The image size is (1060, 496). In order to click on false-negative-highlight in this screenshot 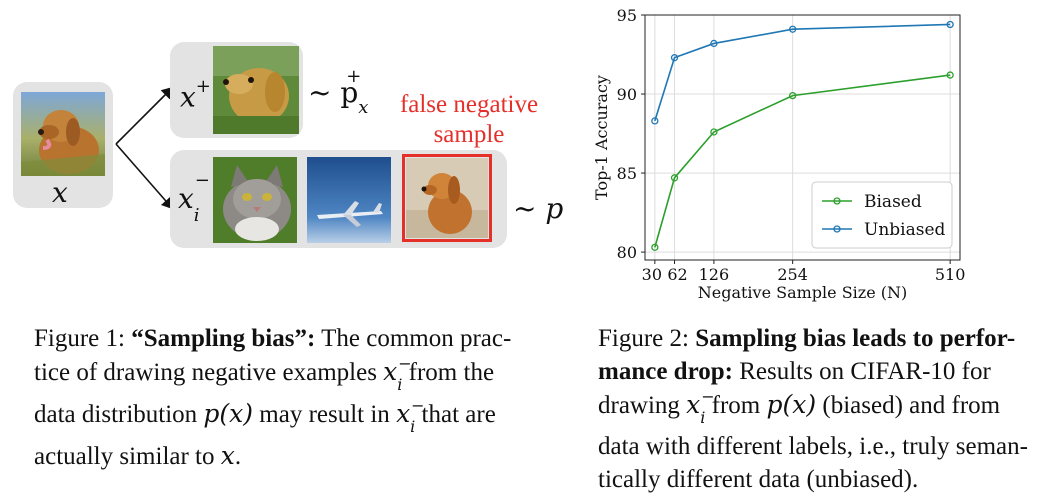, I will do `click(447, 198)`.